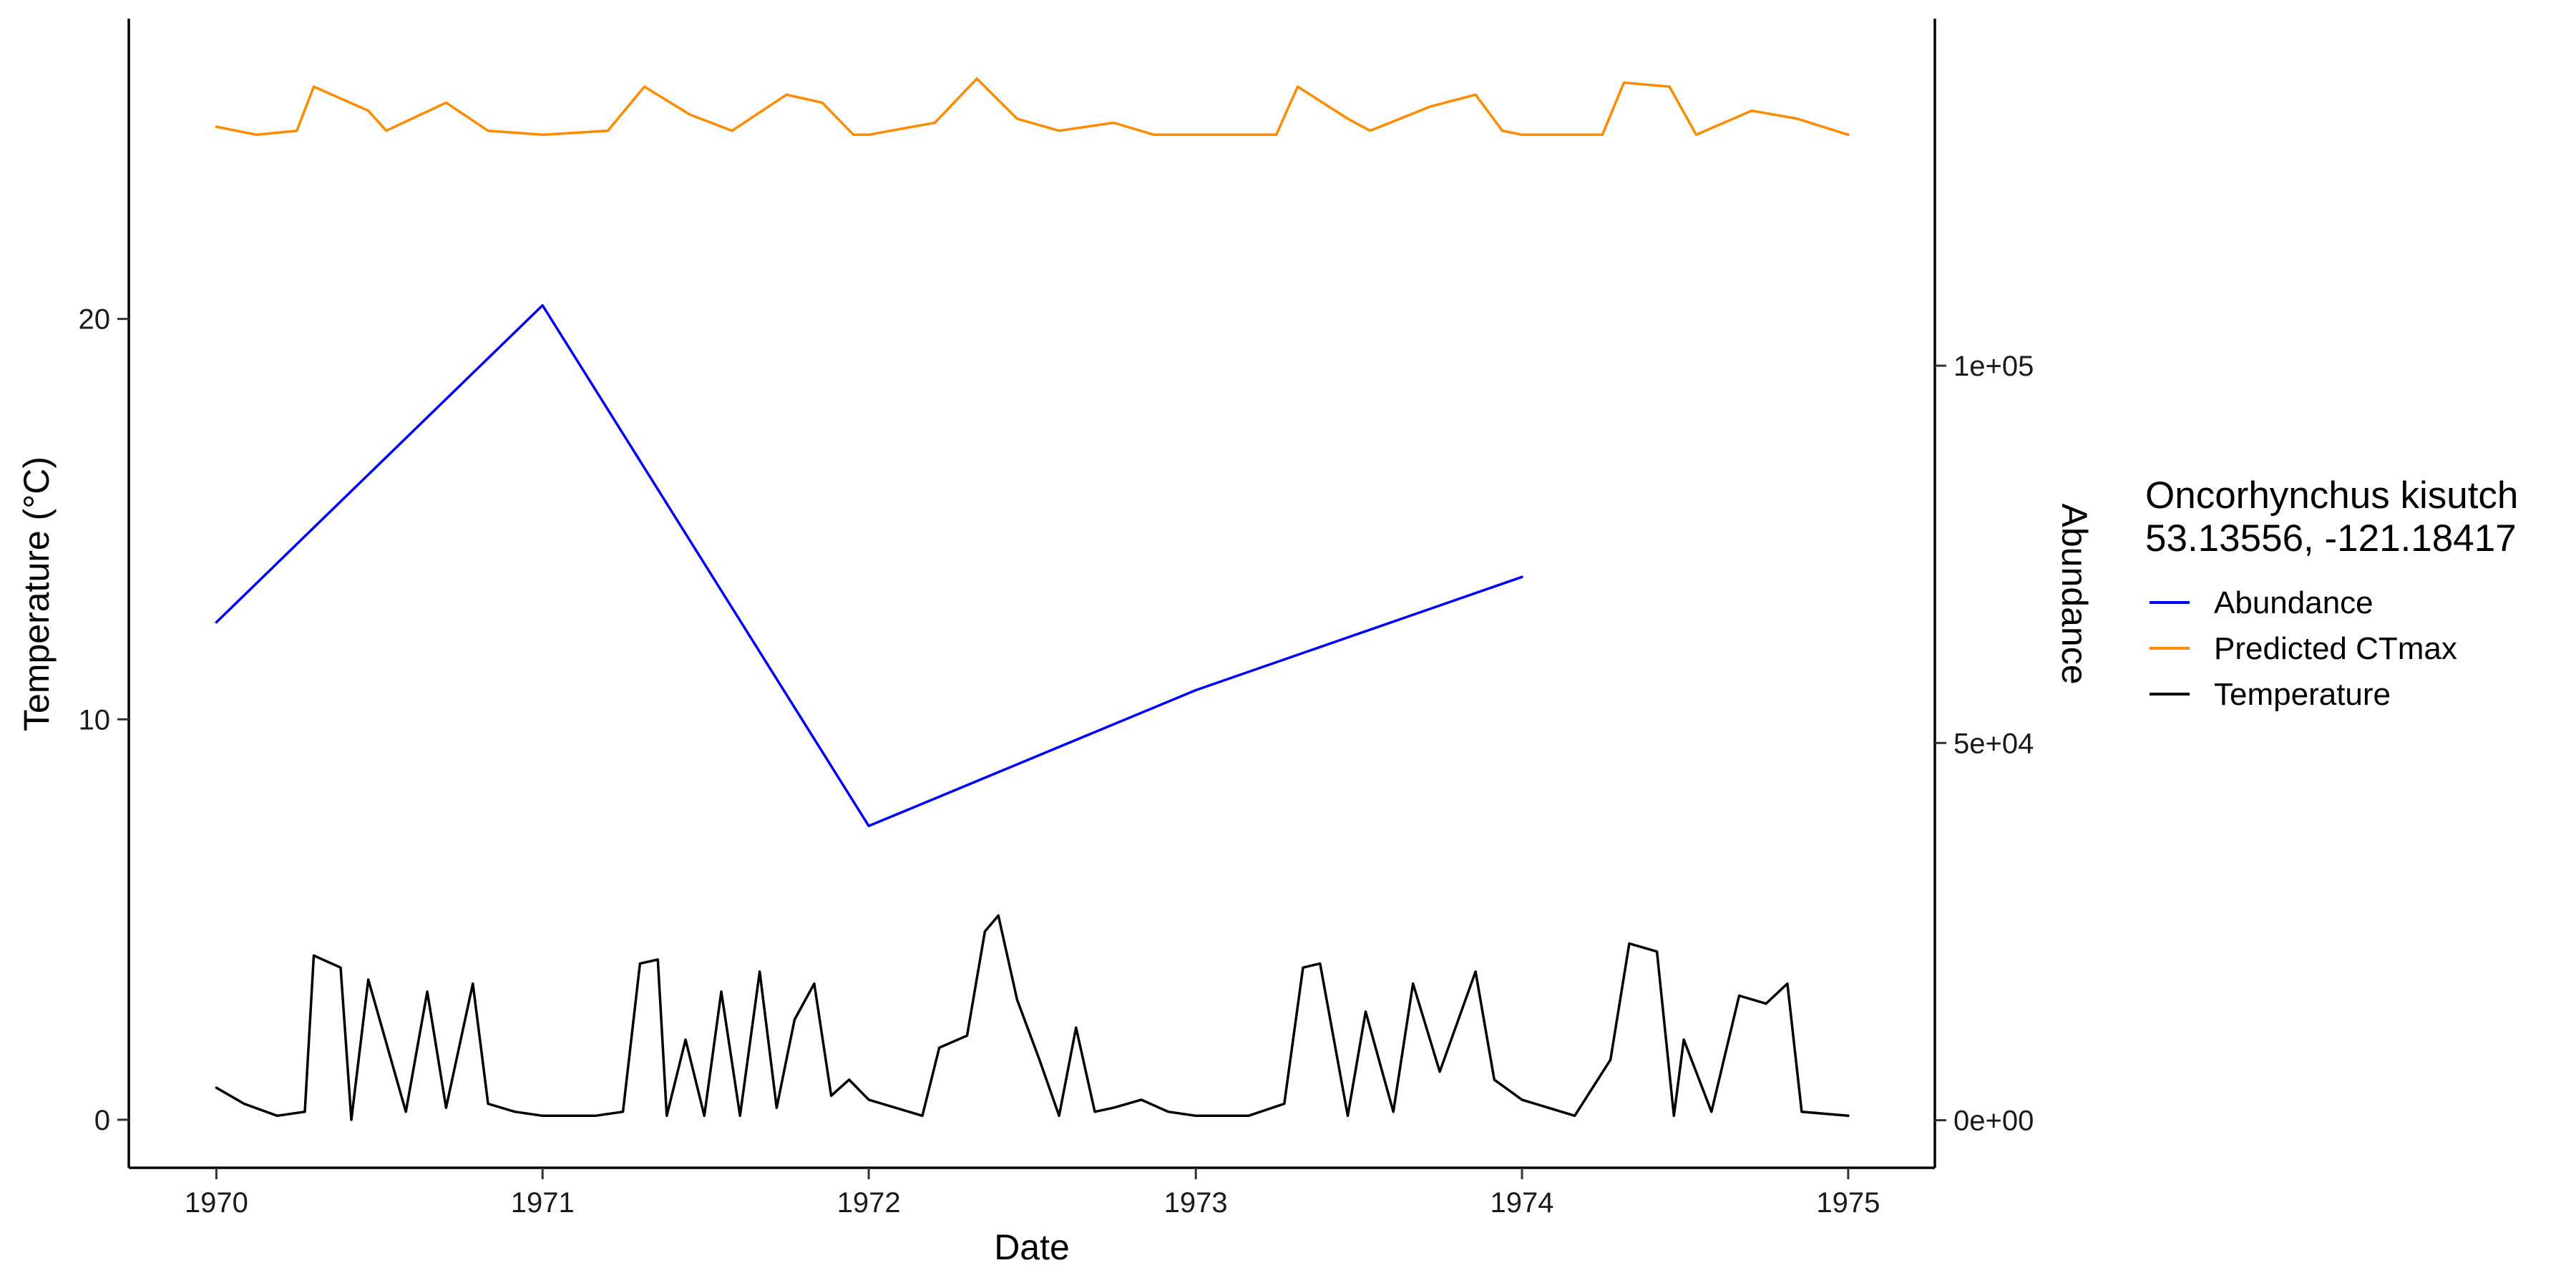  I want to click on legend-item-predicted-ctmax: Predicted CTmax, so click(2303, 648).